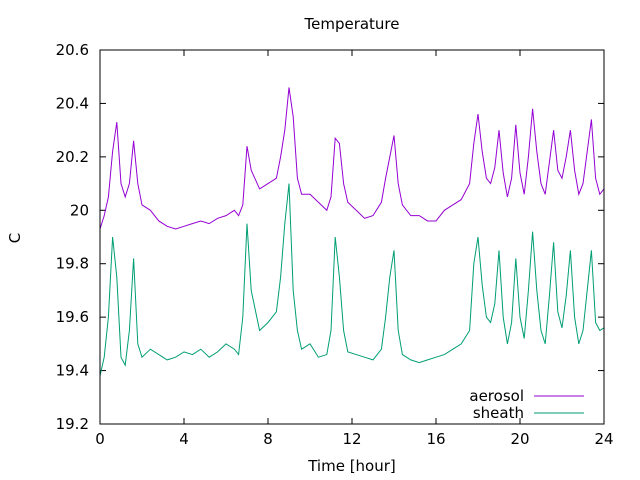  Describe the element at coordinates (519, 439) in the screenshot. I see `x-tick-label: 20` at that location.